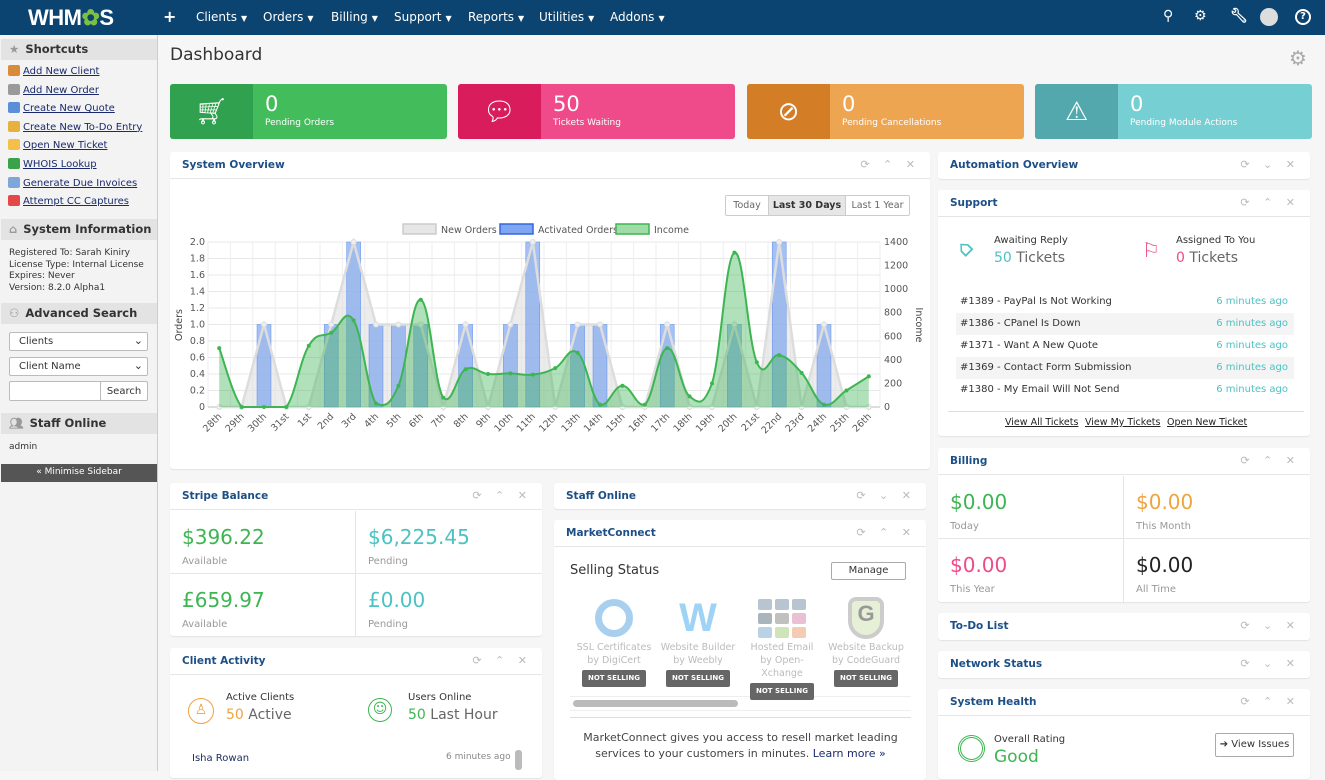 The image size is (1325, 780). Describe the element at coordinates (614, 641) in the screenshot. I see `ssl-certificates-product: SSL Certificates by DigiCert NOT SELLING` at that location.